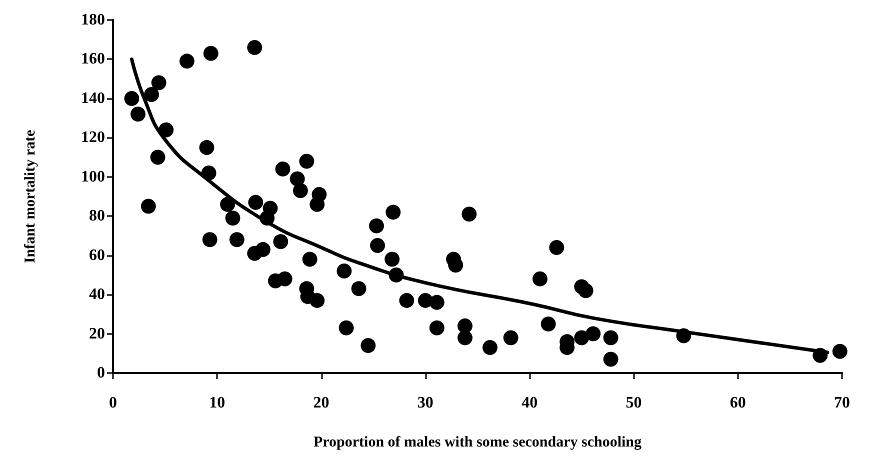 The height and width of the screenshot is (469, 869). What do you see at coordinates (425, 403) in the screenshot?
I see `x-tick-label: 30` at bounding box center [425, 403].